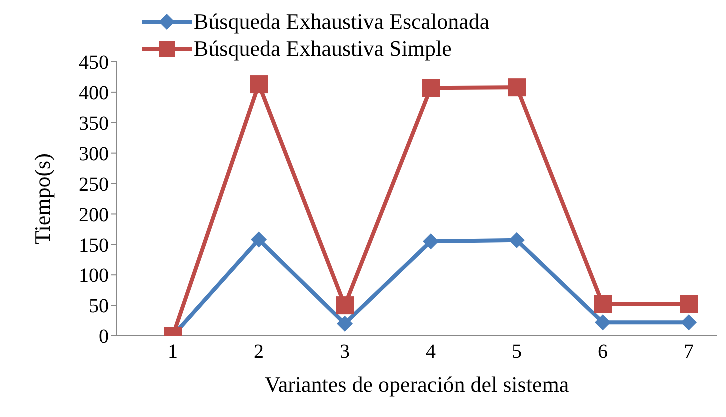 This screenshot has height=417, width=726. What do you see at coordinates (94, 123) in the screenshot?
I see `y-tick-label: 350` at bounding box center [94, 123].